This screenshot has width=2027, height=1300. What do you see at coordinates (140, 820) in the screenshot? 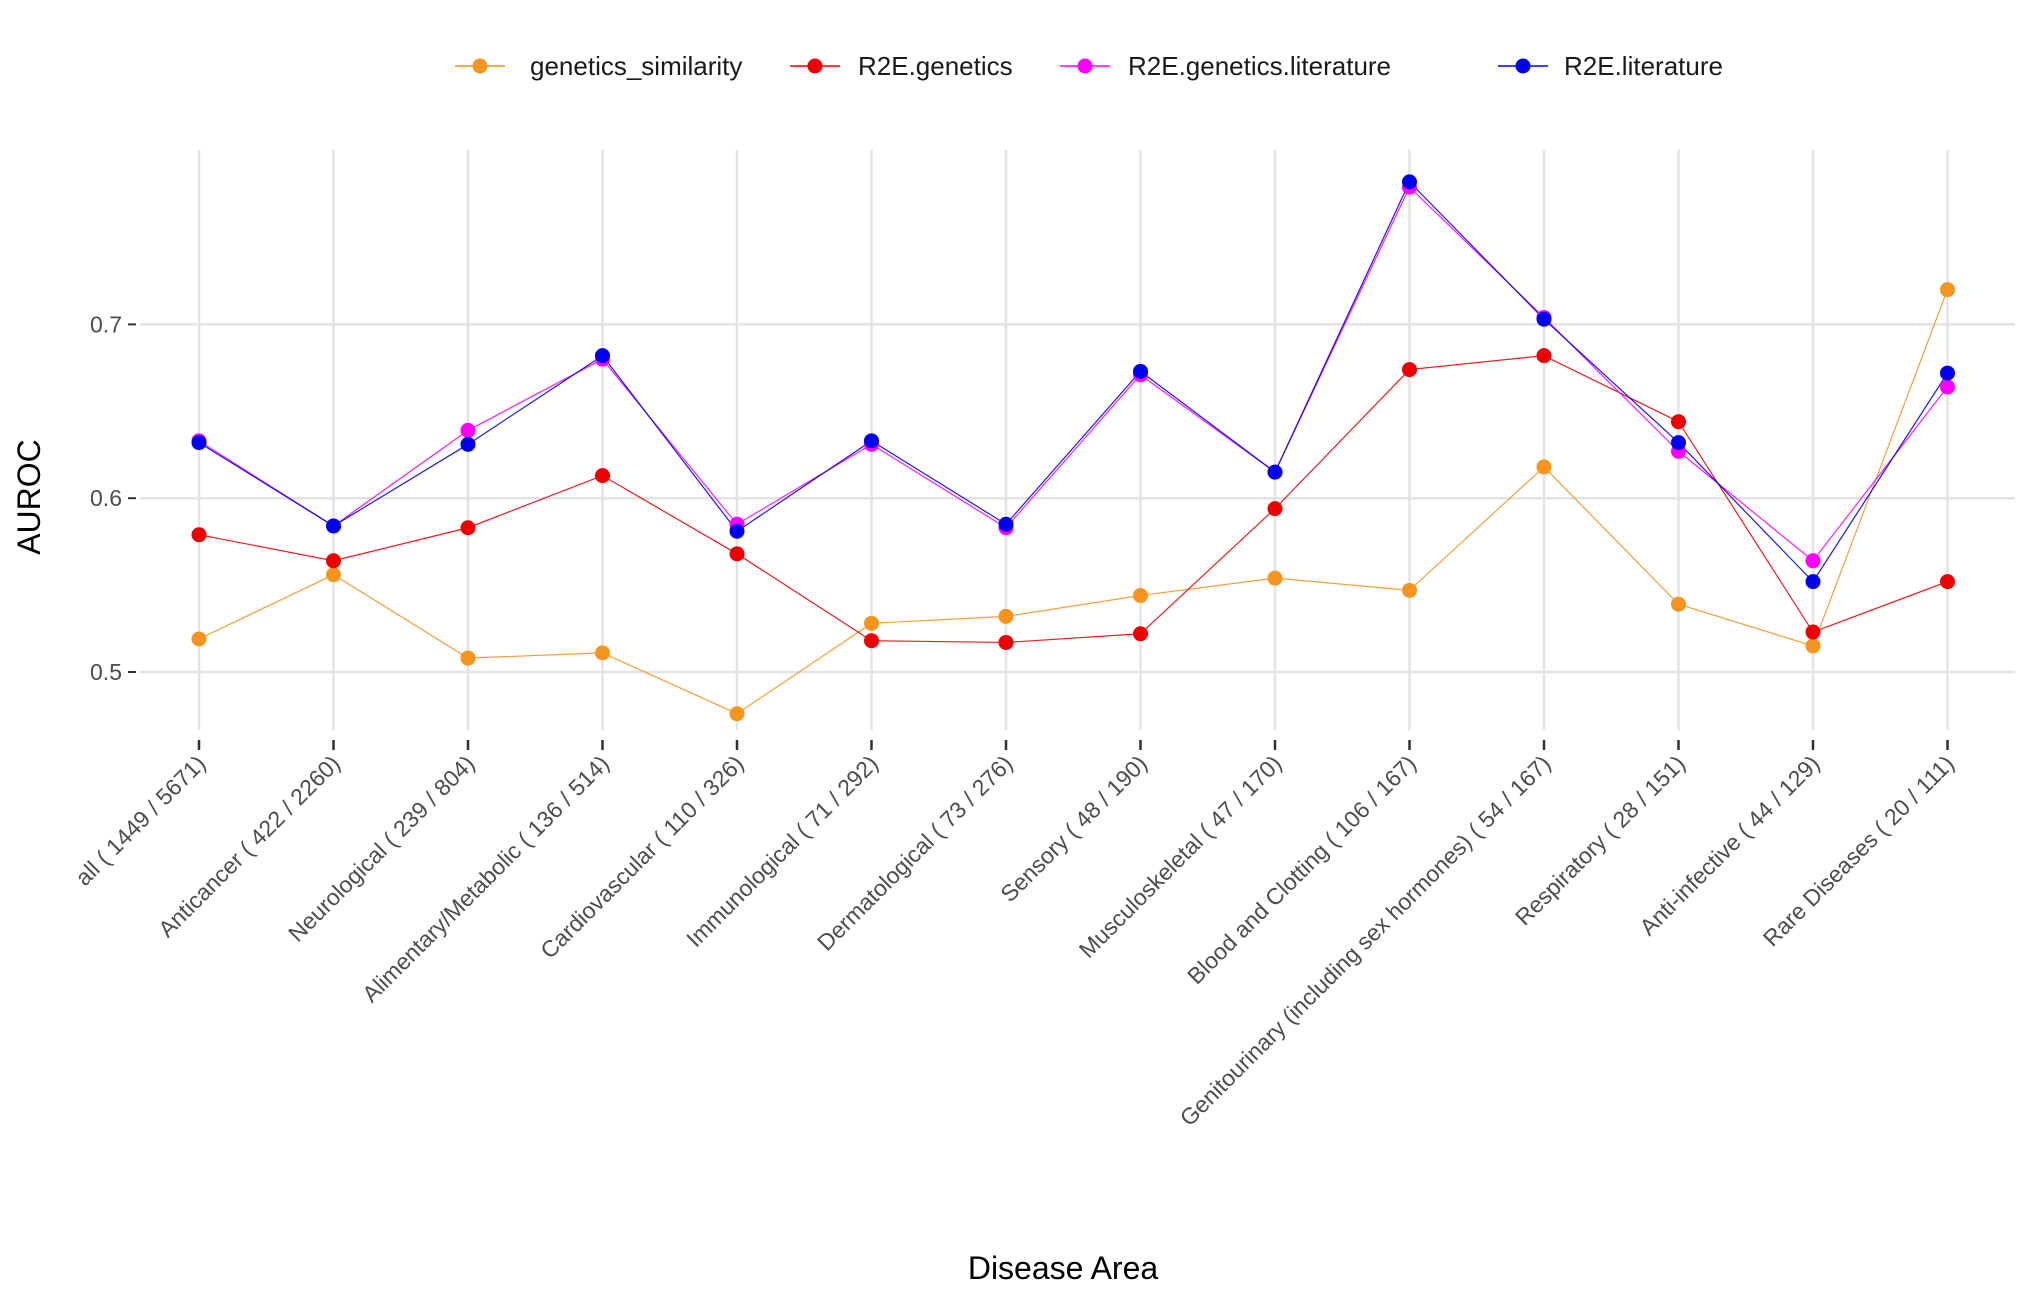
I see `x-tick-label: all ( 1449 / 5671)` at bounding box center [140, 820].